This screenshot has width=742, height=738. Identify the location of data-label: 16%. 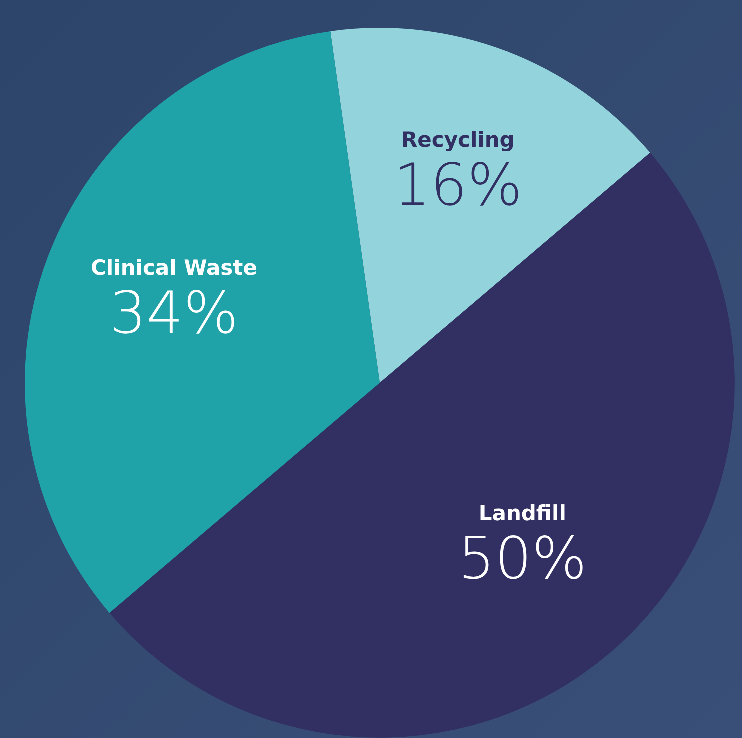
(458, 185).